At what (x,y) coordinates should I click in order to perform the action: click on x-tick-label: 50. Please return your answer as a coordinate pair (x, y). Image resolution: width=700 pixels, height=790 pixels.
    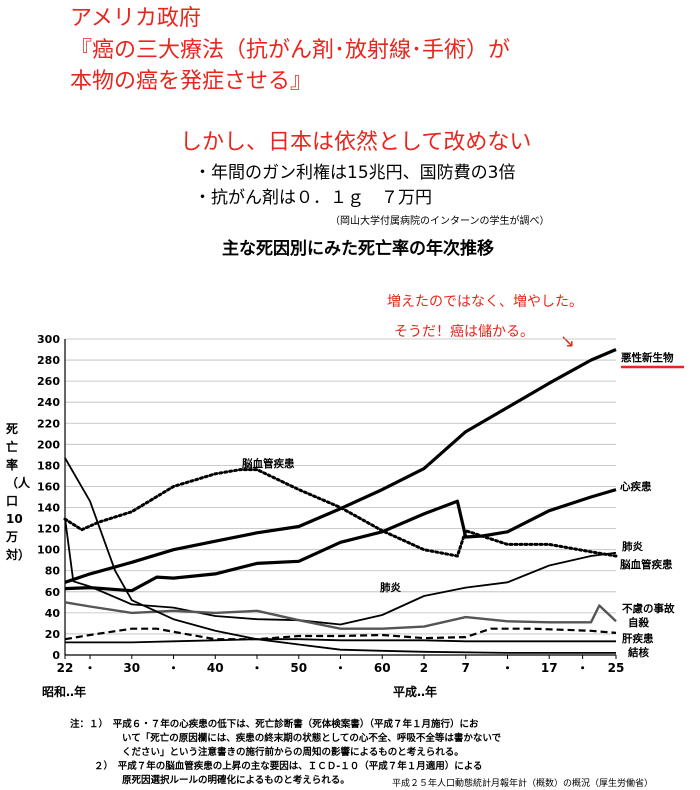
    Looking at the image, I should click on (298, 668).